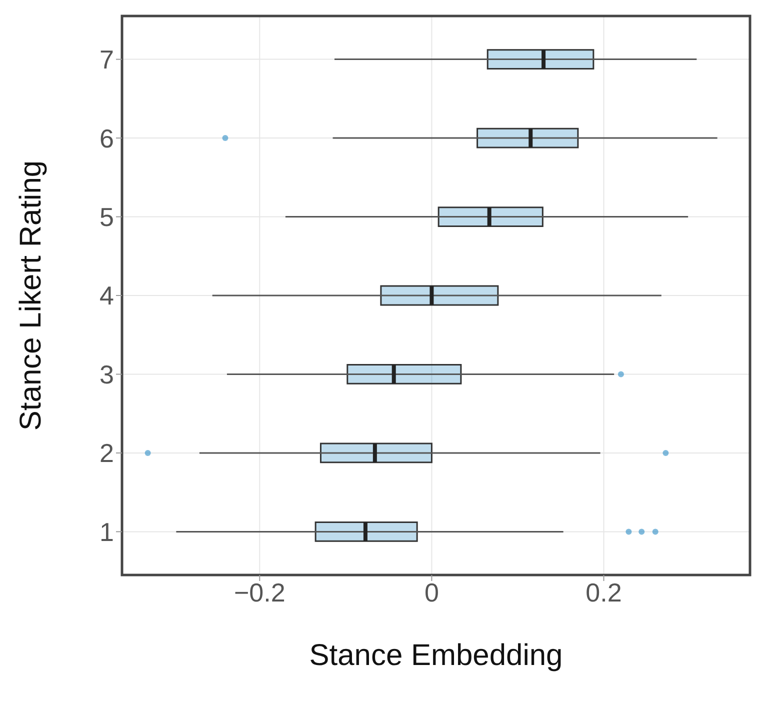  I want to click on y-tick-label: 6, so click(107, 138).